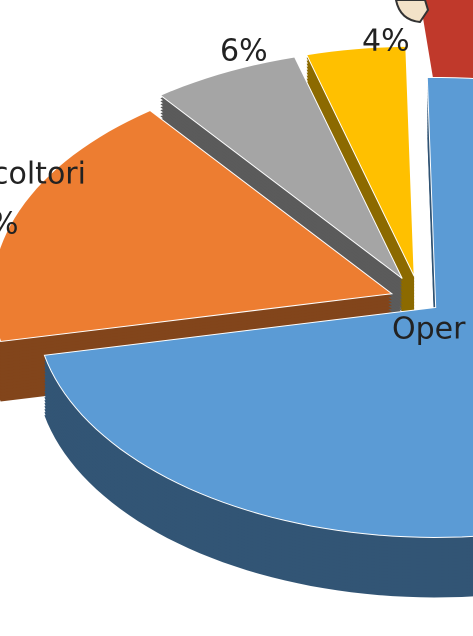 Image resolution: width=473 pixels, height=636 pixels. What do you see at coordinates (43, 174) in the screenshot?
I see `slice-label: coltori` at bounding box center [43, 174].